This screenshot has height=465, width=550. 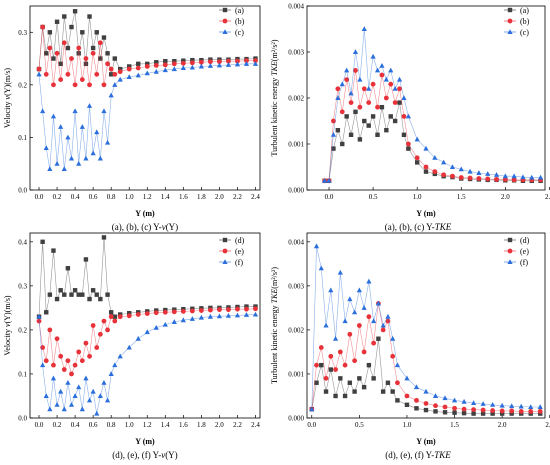 I want to click on x-axis-label: Y (m), so click(x=426, y=441).